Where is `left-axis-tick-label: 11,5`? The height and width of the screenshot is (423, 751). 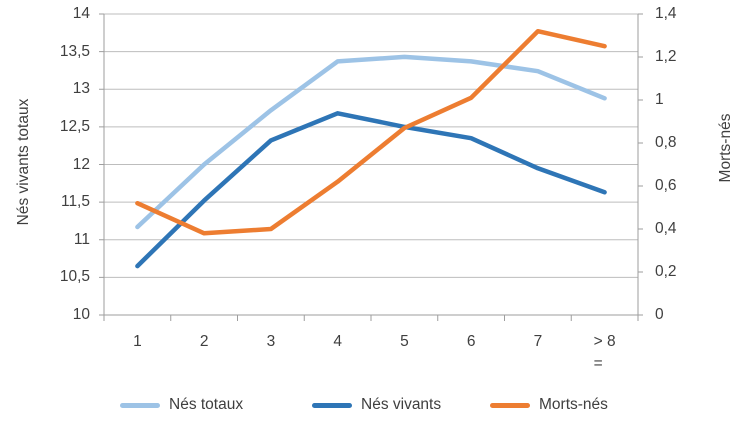 left-axis-tick-label: 11,5 is located at coordinates (75, 202).